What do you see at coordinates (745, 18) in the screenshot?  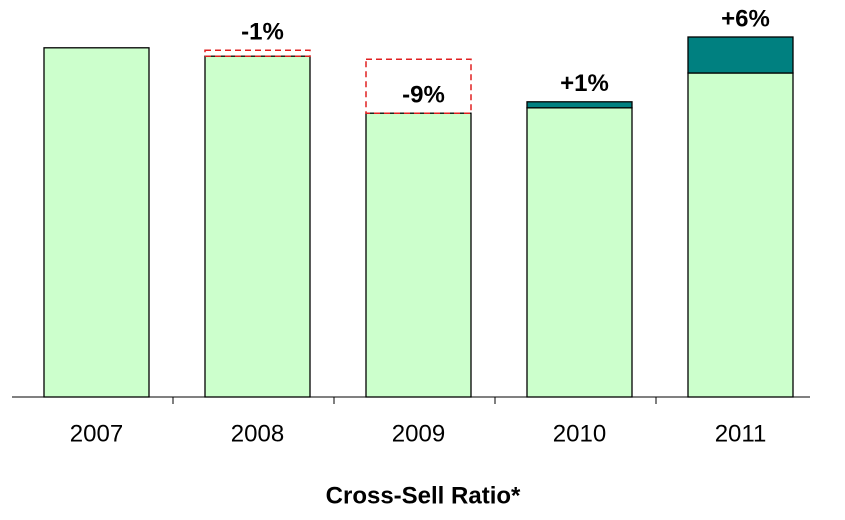 I see `data-label: +6%` at bounding box center [745, 18].